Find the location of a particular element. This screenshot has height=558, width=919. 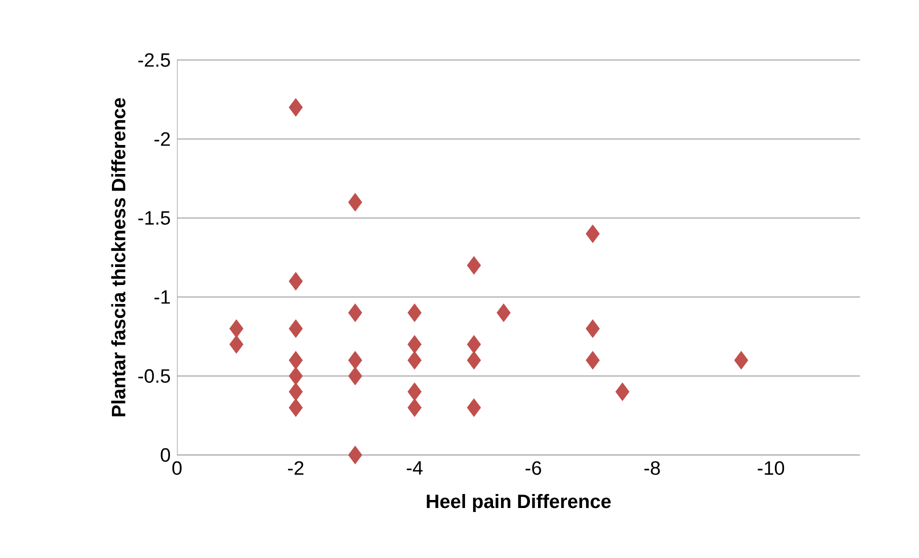

y-axis-title: Plantar fascia thickness Difference is located at coordinates (118, 257).